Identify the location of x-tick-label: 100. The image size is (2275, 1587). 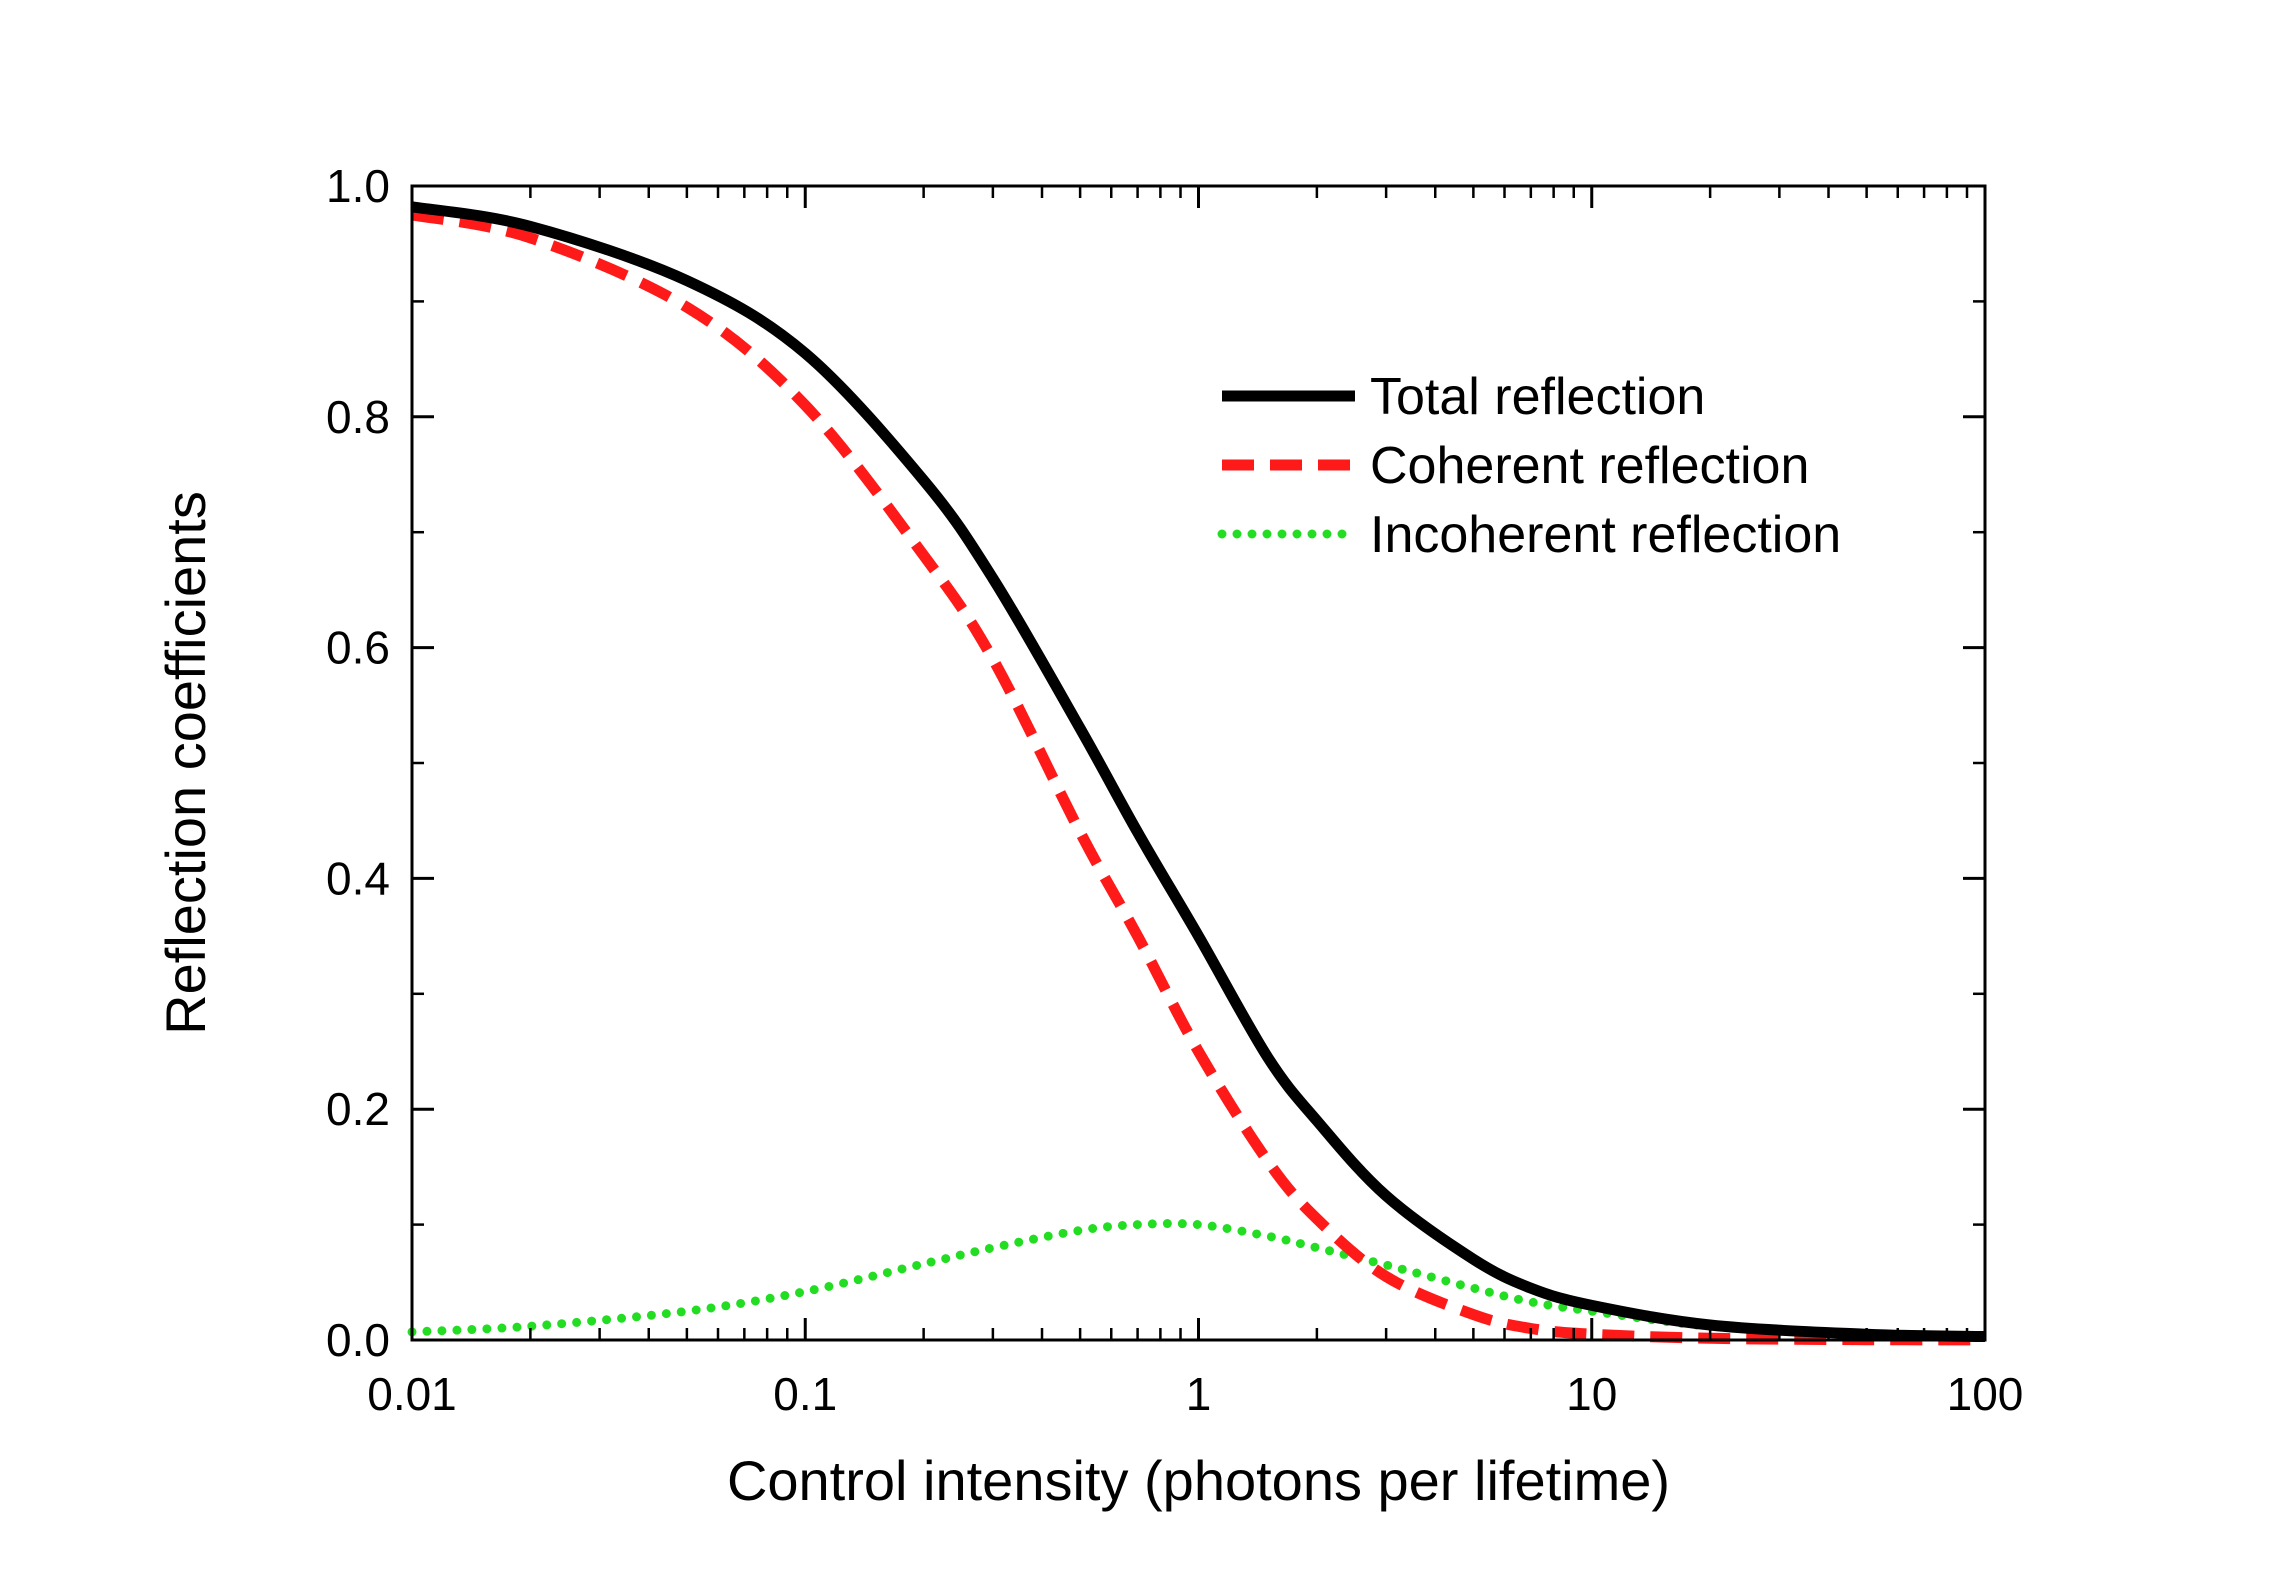
(1985, 1394).